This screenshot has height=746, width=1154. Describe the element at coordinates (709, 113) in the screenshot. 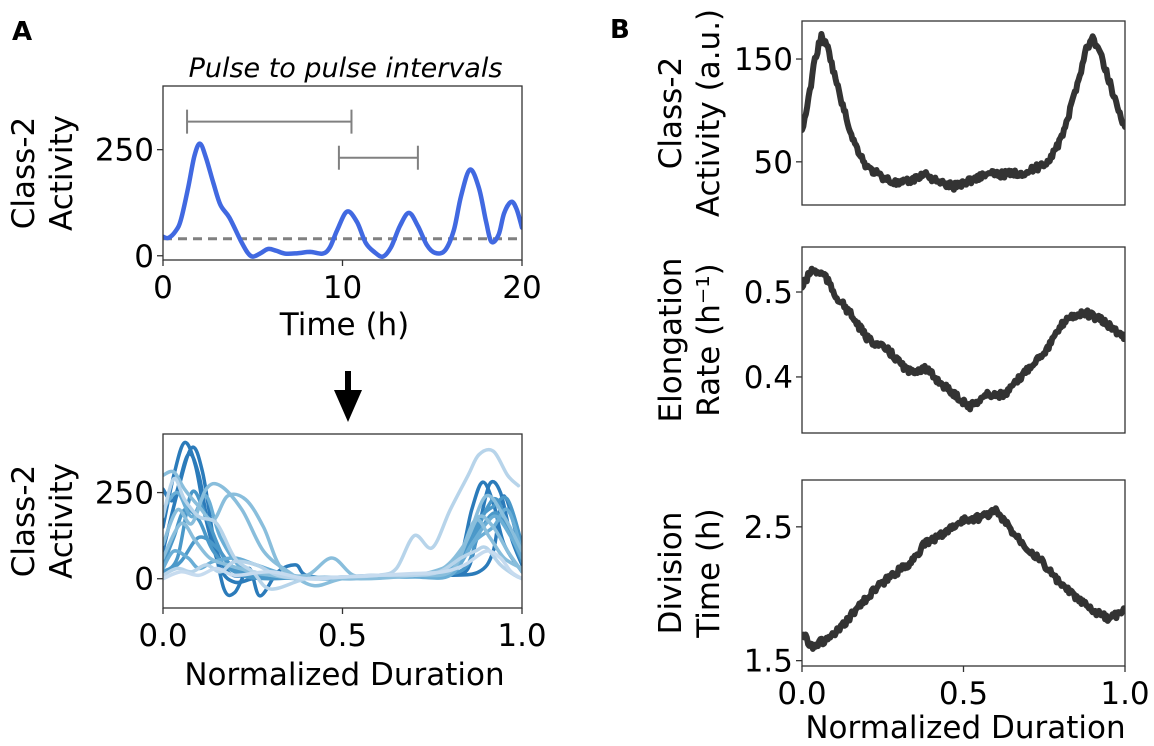

I see `y-axis-label: Activity (a.u.)` at that location.